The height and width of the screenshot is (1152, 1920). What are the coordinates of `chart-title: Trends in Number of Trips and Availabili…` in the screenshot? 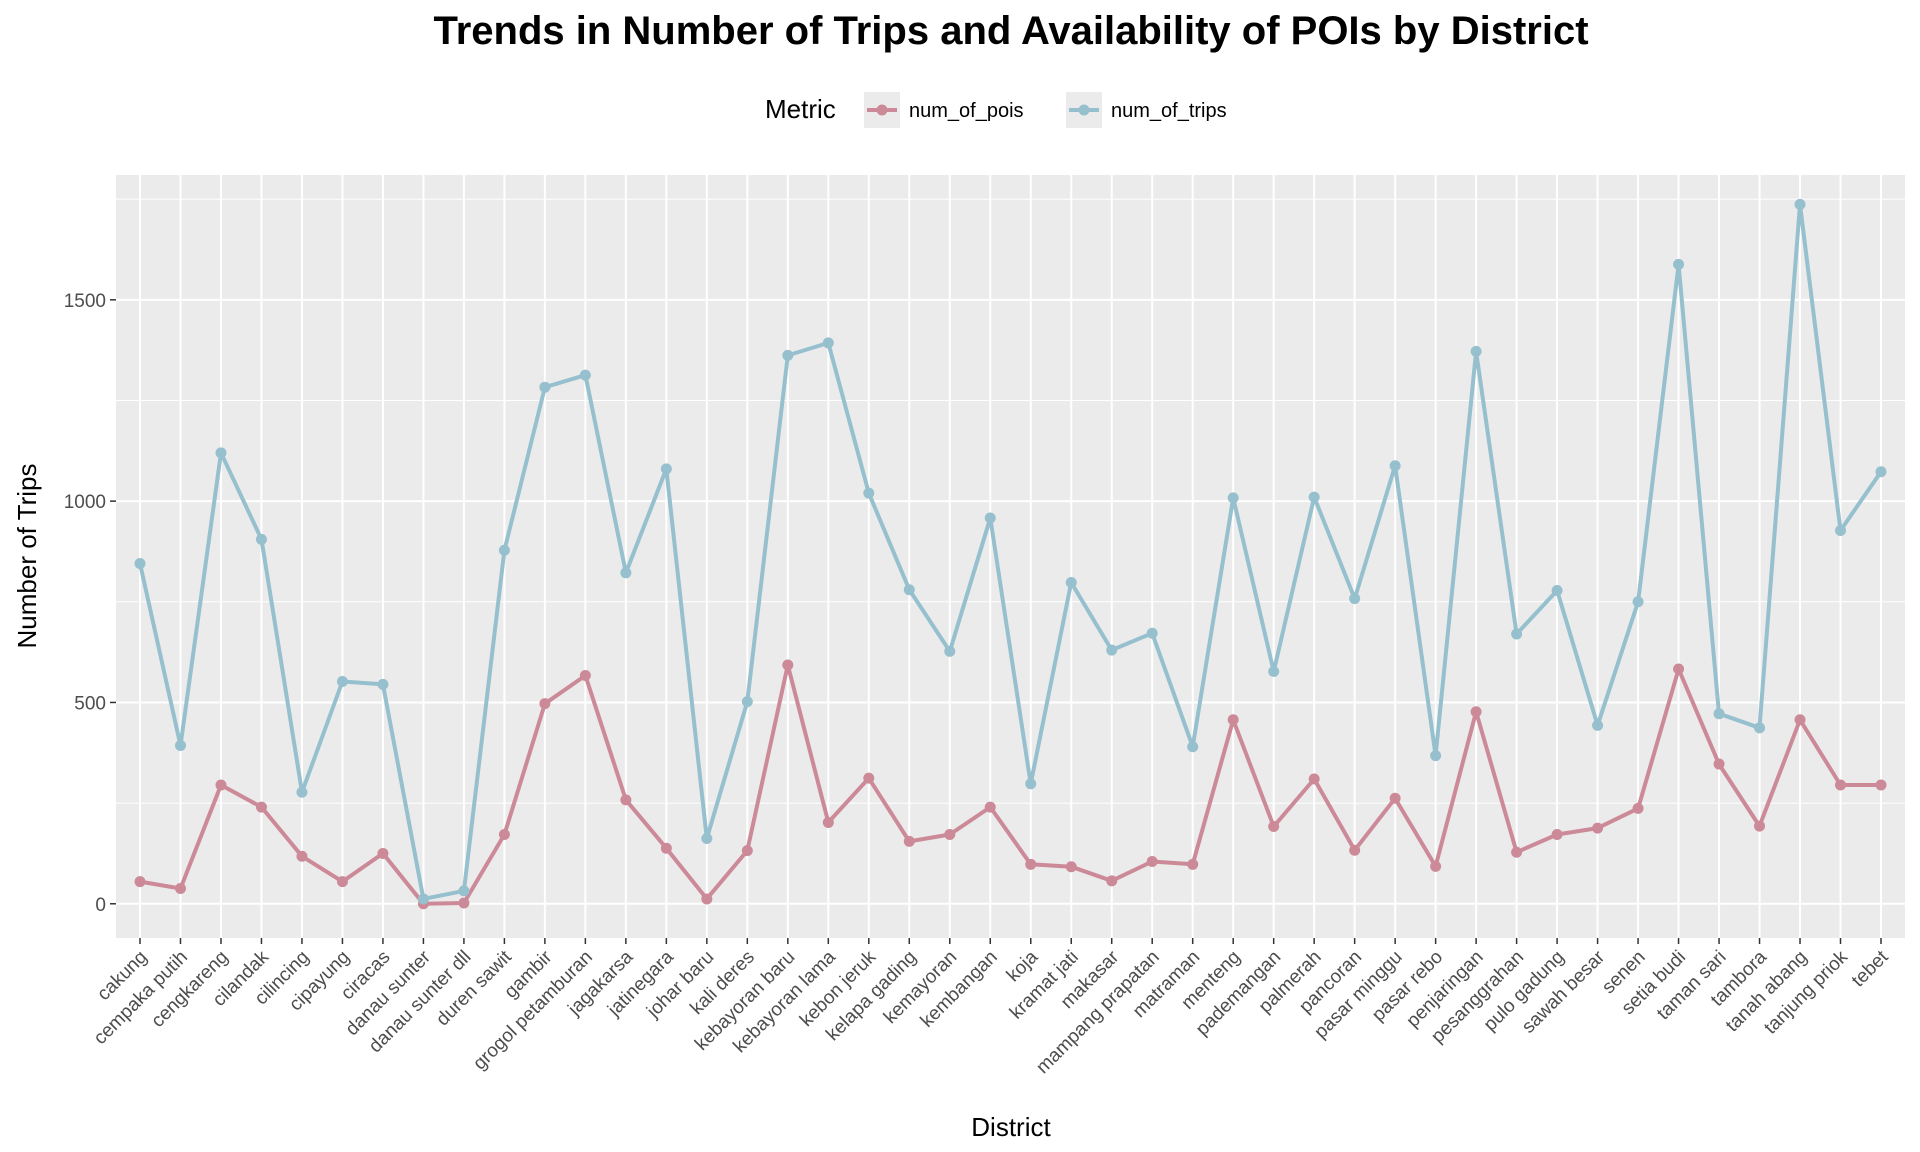 It's located at (1010, 31).